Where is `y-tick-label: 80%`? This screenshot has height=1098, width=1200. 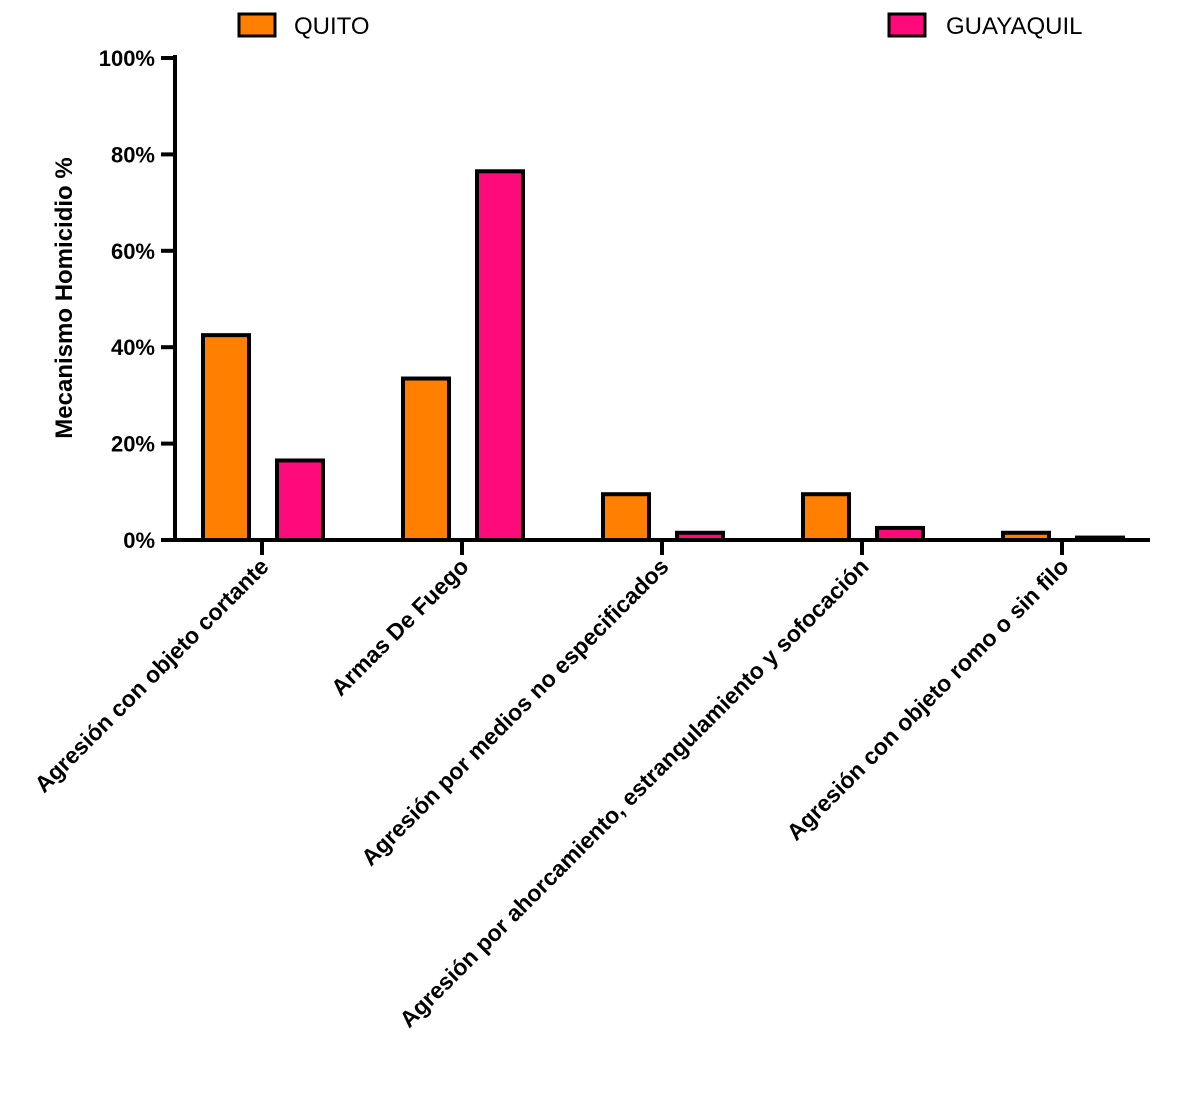
y-tick-label: 80% is located at coordinates (133, 154).